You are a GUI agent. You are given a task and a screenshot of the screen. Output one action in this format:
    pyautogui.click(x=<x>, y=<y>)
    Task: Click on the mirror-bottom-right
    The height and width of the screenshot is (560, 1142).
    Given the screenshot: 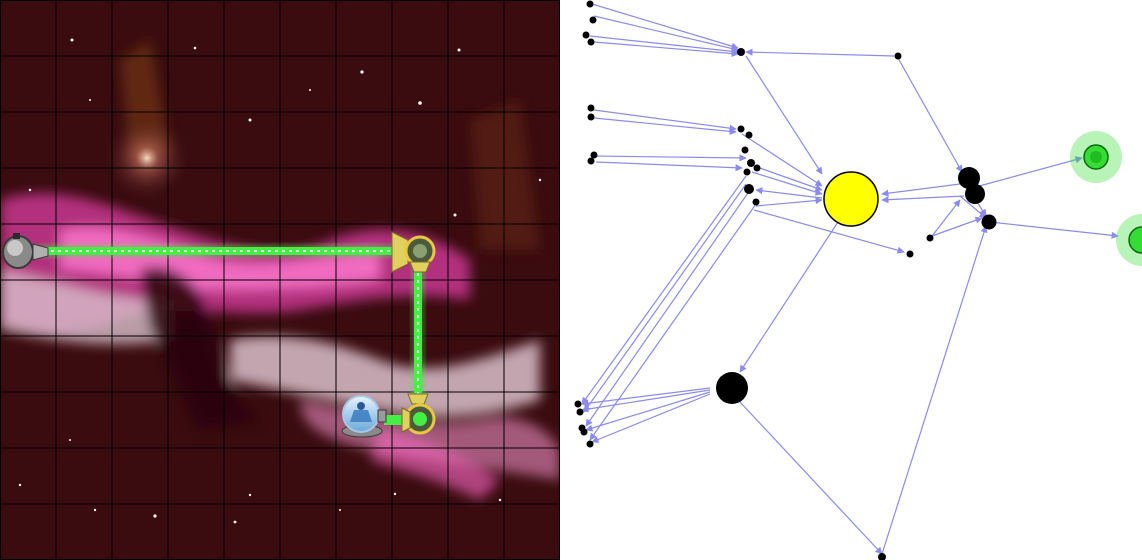 What is the action you would take?
    pyautogui.click(x=418, y=414)
    